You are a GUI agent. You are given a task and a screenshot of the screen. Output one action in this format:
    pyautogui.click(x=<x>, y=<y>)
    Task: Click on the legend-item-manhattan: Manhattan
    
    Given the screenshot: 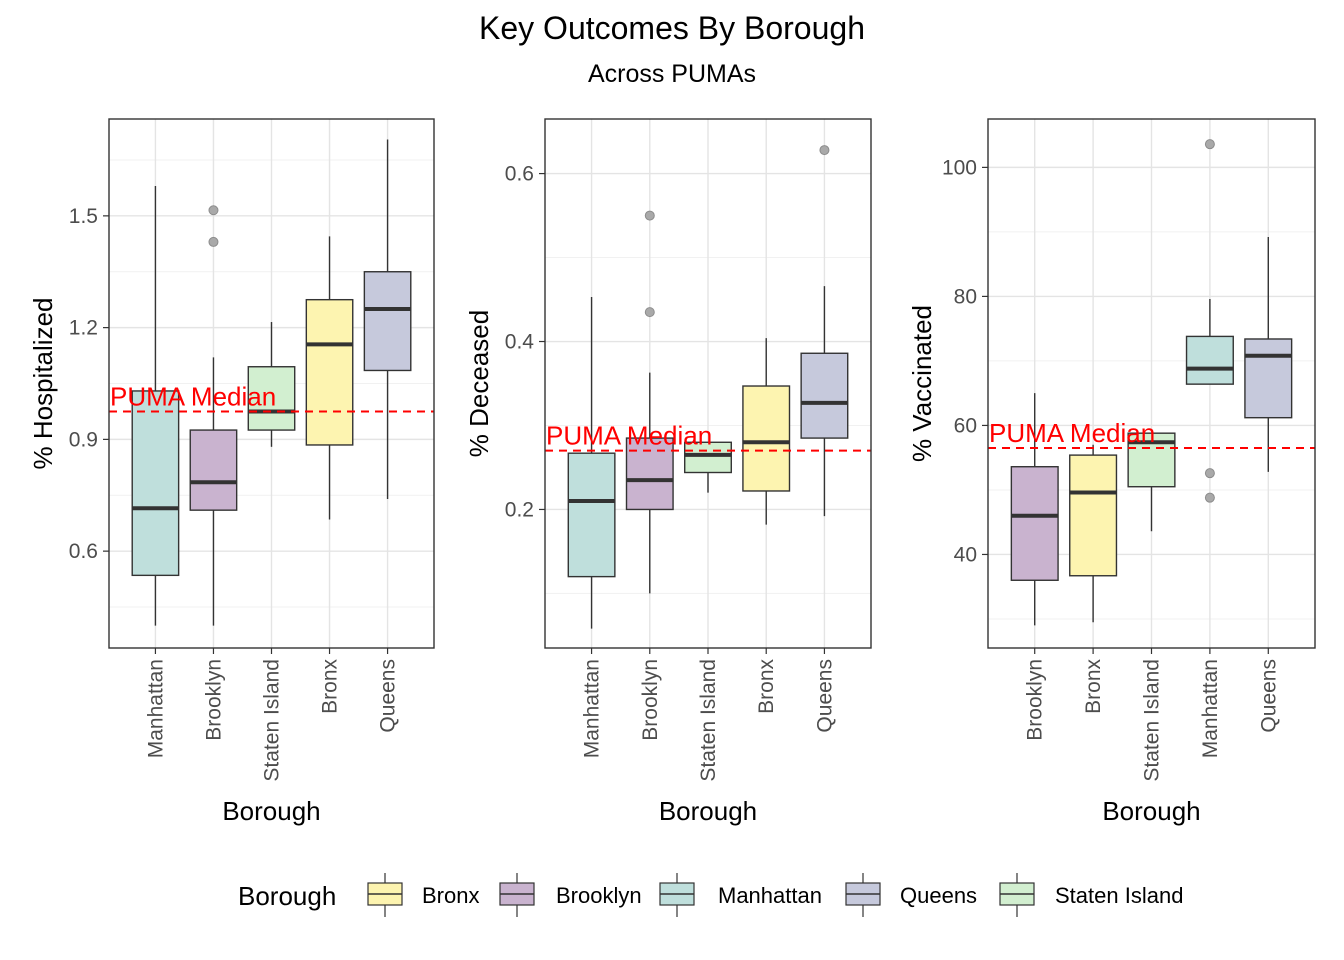 What is the action you would take?
    pyautogui.click(x=740, y=895)
    